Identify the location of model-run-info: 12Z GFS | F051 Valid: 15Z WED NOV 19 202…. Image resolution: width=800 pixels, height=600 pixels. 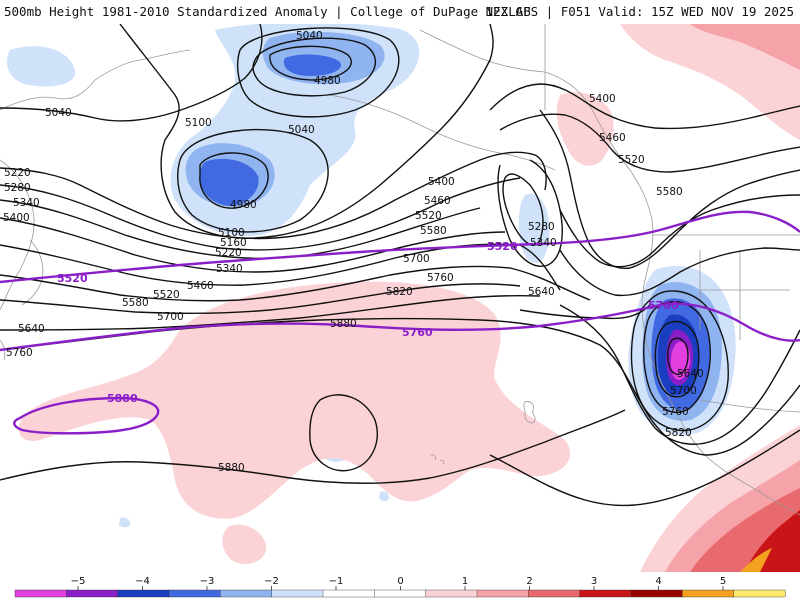
(639, 11).